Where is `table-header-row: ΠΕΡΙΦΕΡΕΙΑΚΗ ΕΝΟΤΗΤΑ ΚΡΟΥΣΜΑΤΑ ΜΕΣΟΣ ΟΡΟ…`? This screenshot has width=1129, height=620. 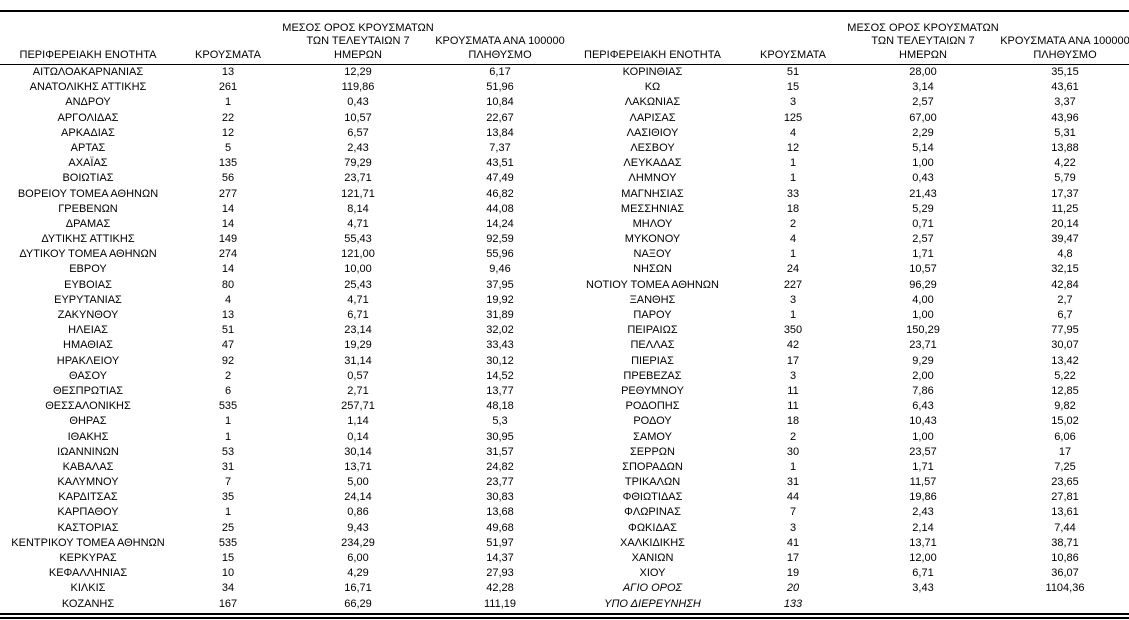 table-header-row: ΠΕΡΙΦΕΡΕΙΑΚΗ ΕΝΟΤΗΤΑ ΚΡΟΥΣΜΑΤΑ ΜΕΣΟΣ ΟΡΟ… is located at coordinates (564, 38).